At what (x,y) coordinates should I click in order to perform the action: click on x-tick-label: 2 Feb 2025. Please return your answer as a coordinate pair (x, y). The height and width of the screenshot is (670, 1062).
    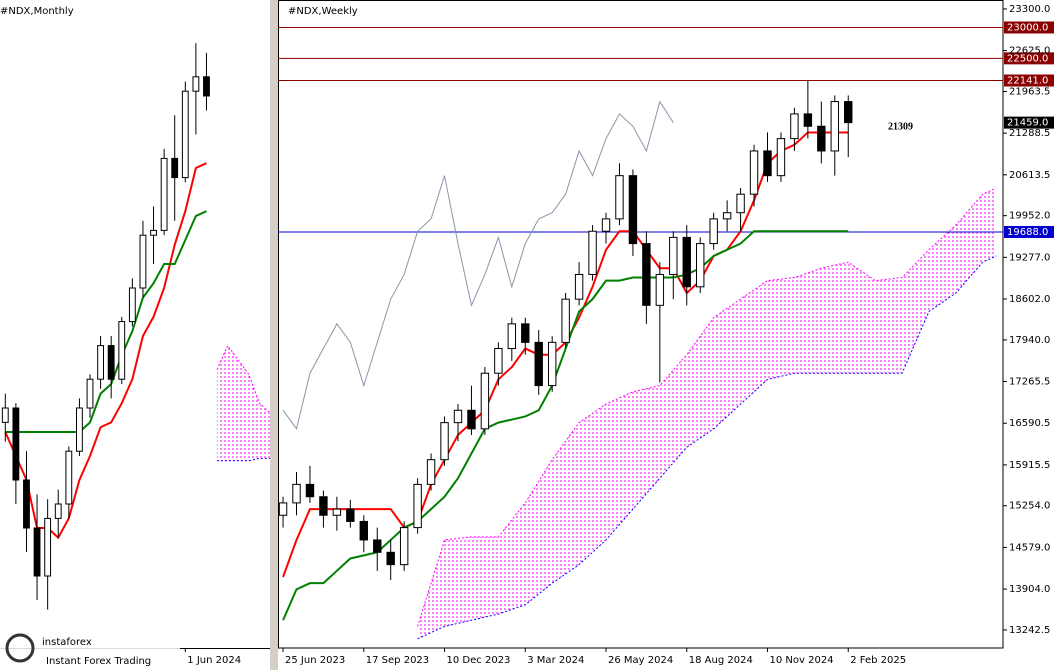
    Looking at the image, I should click on (878, 660).